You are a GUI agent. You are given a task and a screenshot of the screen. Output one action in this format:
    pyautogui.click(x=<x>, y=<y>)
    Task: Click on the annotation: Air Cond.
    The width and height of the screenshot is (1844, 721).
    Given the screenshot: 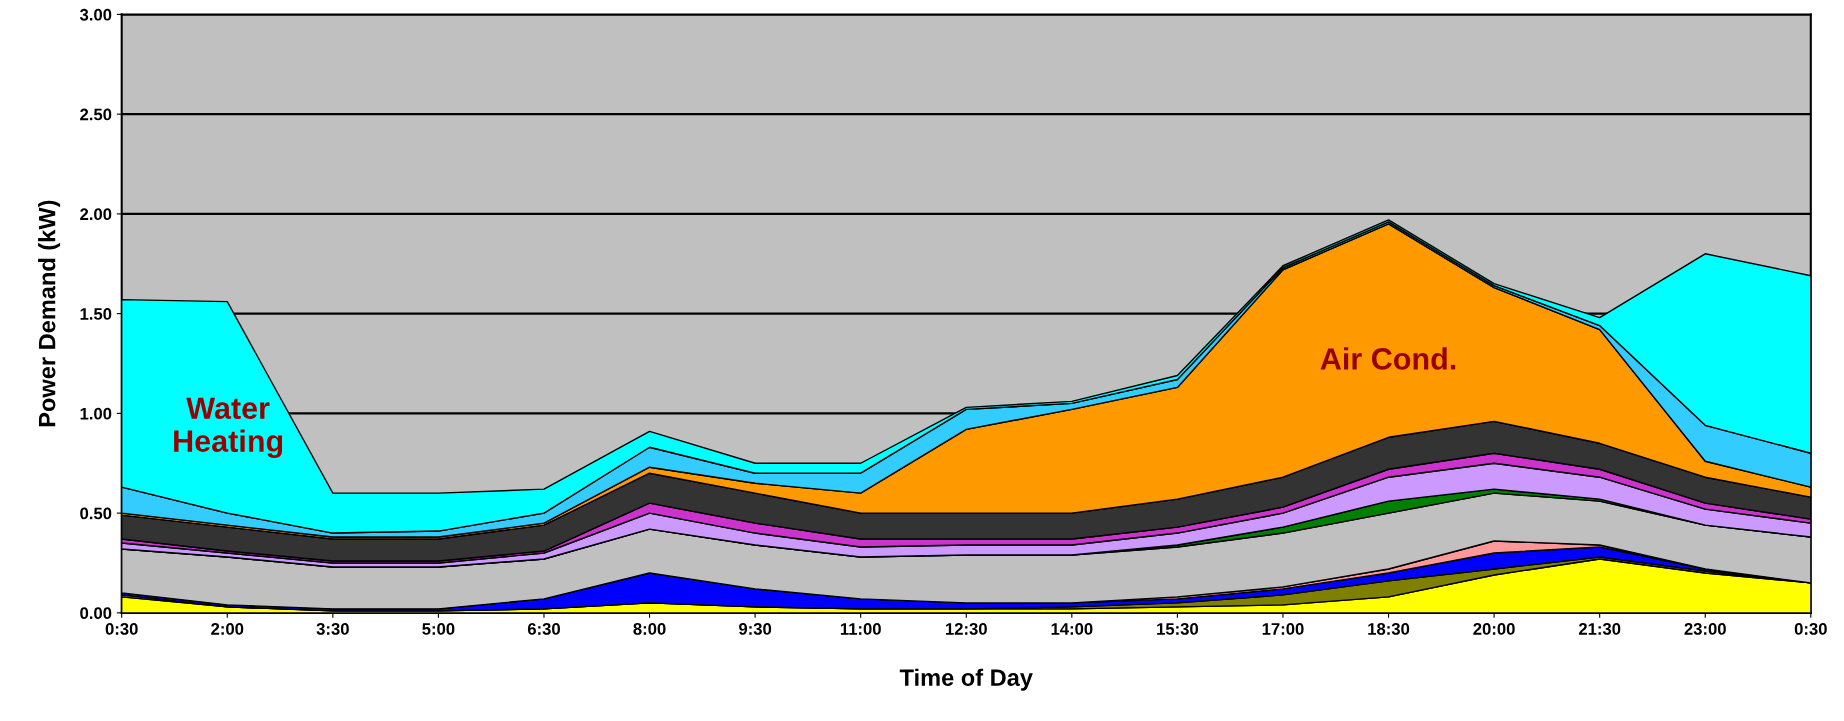 What is the action you would take?
    pyautogui.click(x=1388, y=358)
    